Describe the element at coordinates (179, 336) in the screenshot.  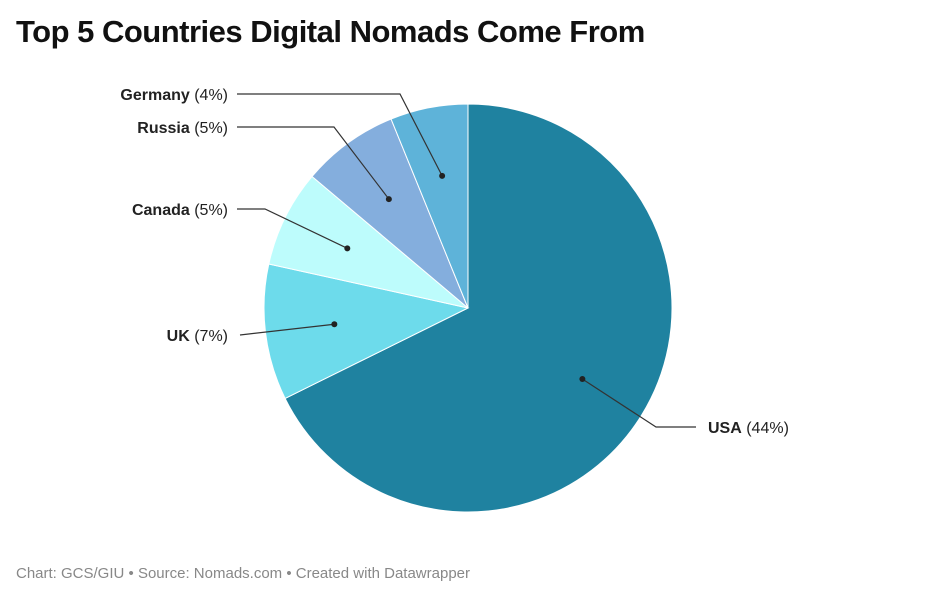
I see `slice-label-name: UK` at that location.